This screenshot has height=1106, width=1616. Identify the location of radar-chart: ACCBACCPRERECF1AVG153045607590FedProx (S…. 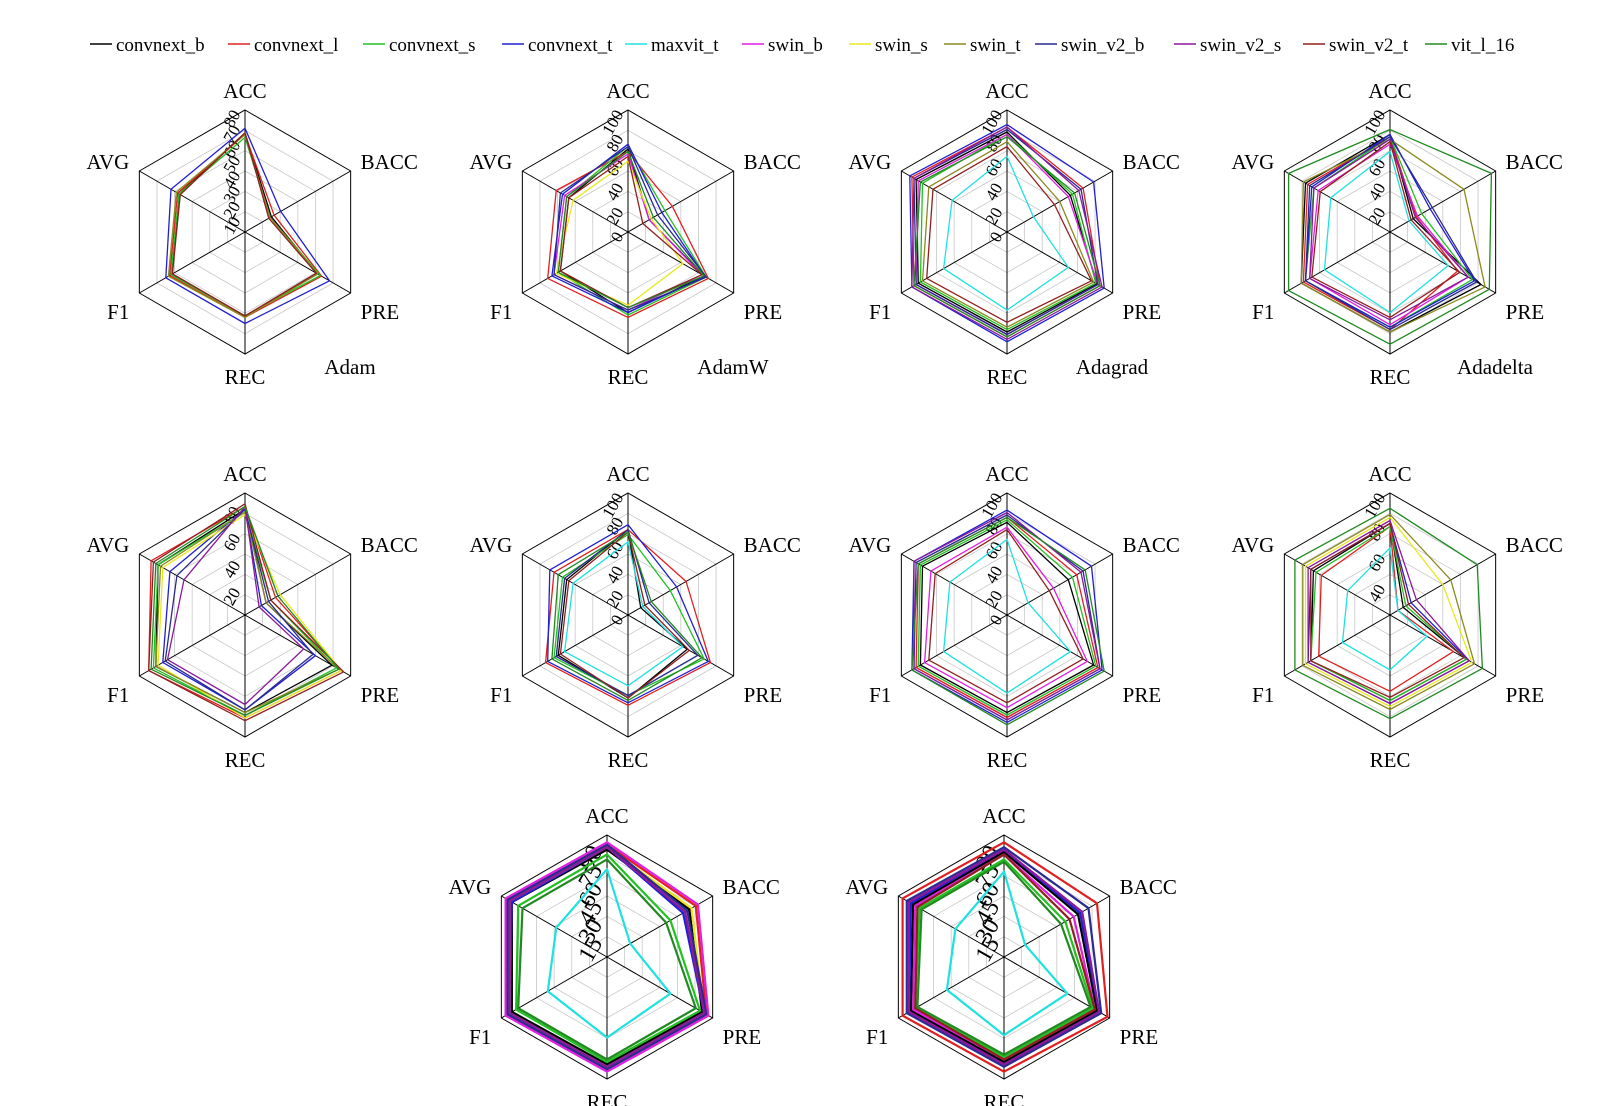
(1011, 955).